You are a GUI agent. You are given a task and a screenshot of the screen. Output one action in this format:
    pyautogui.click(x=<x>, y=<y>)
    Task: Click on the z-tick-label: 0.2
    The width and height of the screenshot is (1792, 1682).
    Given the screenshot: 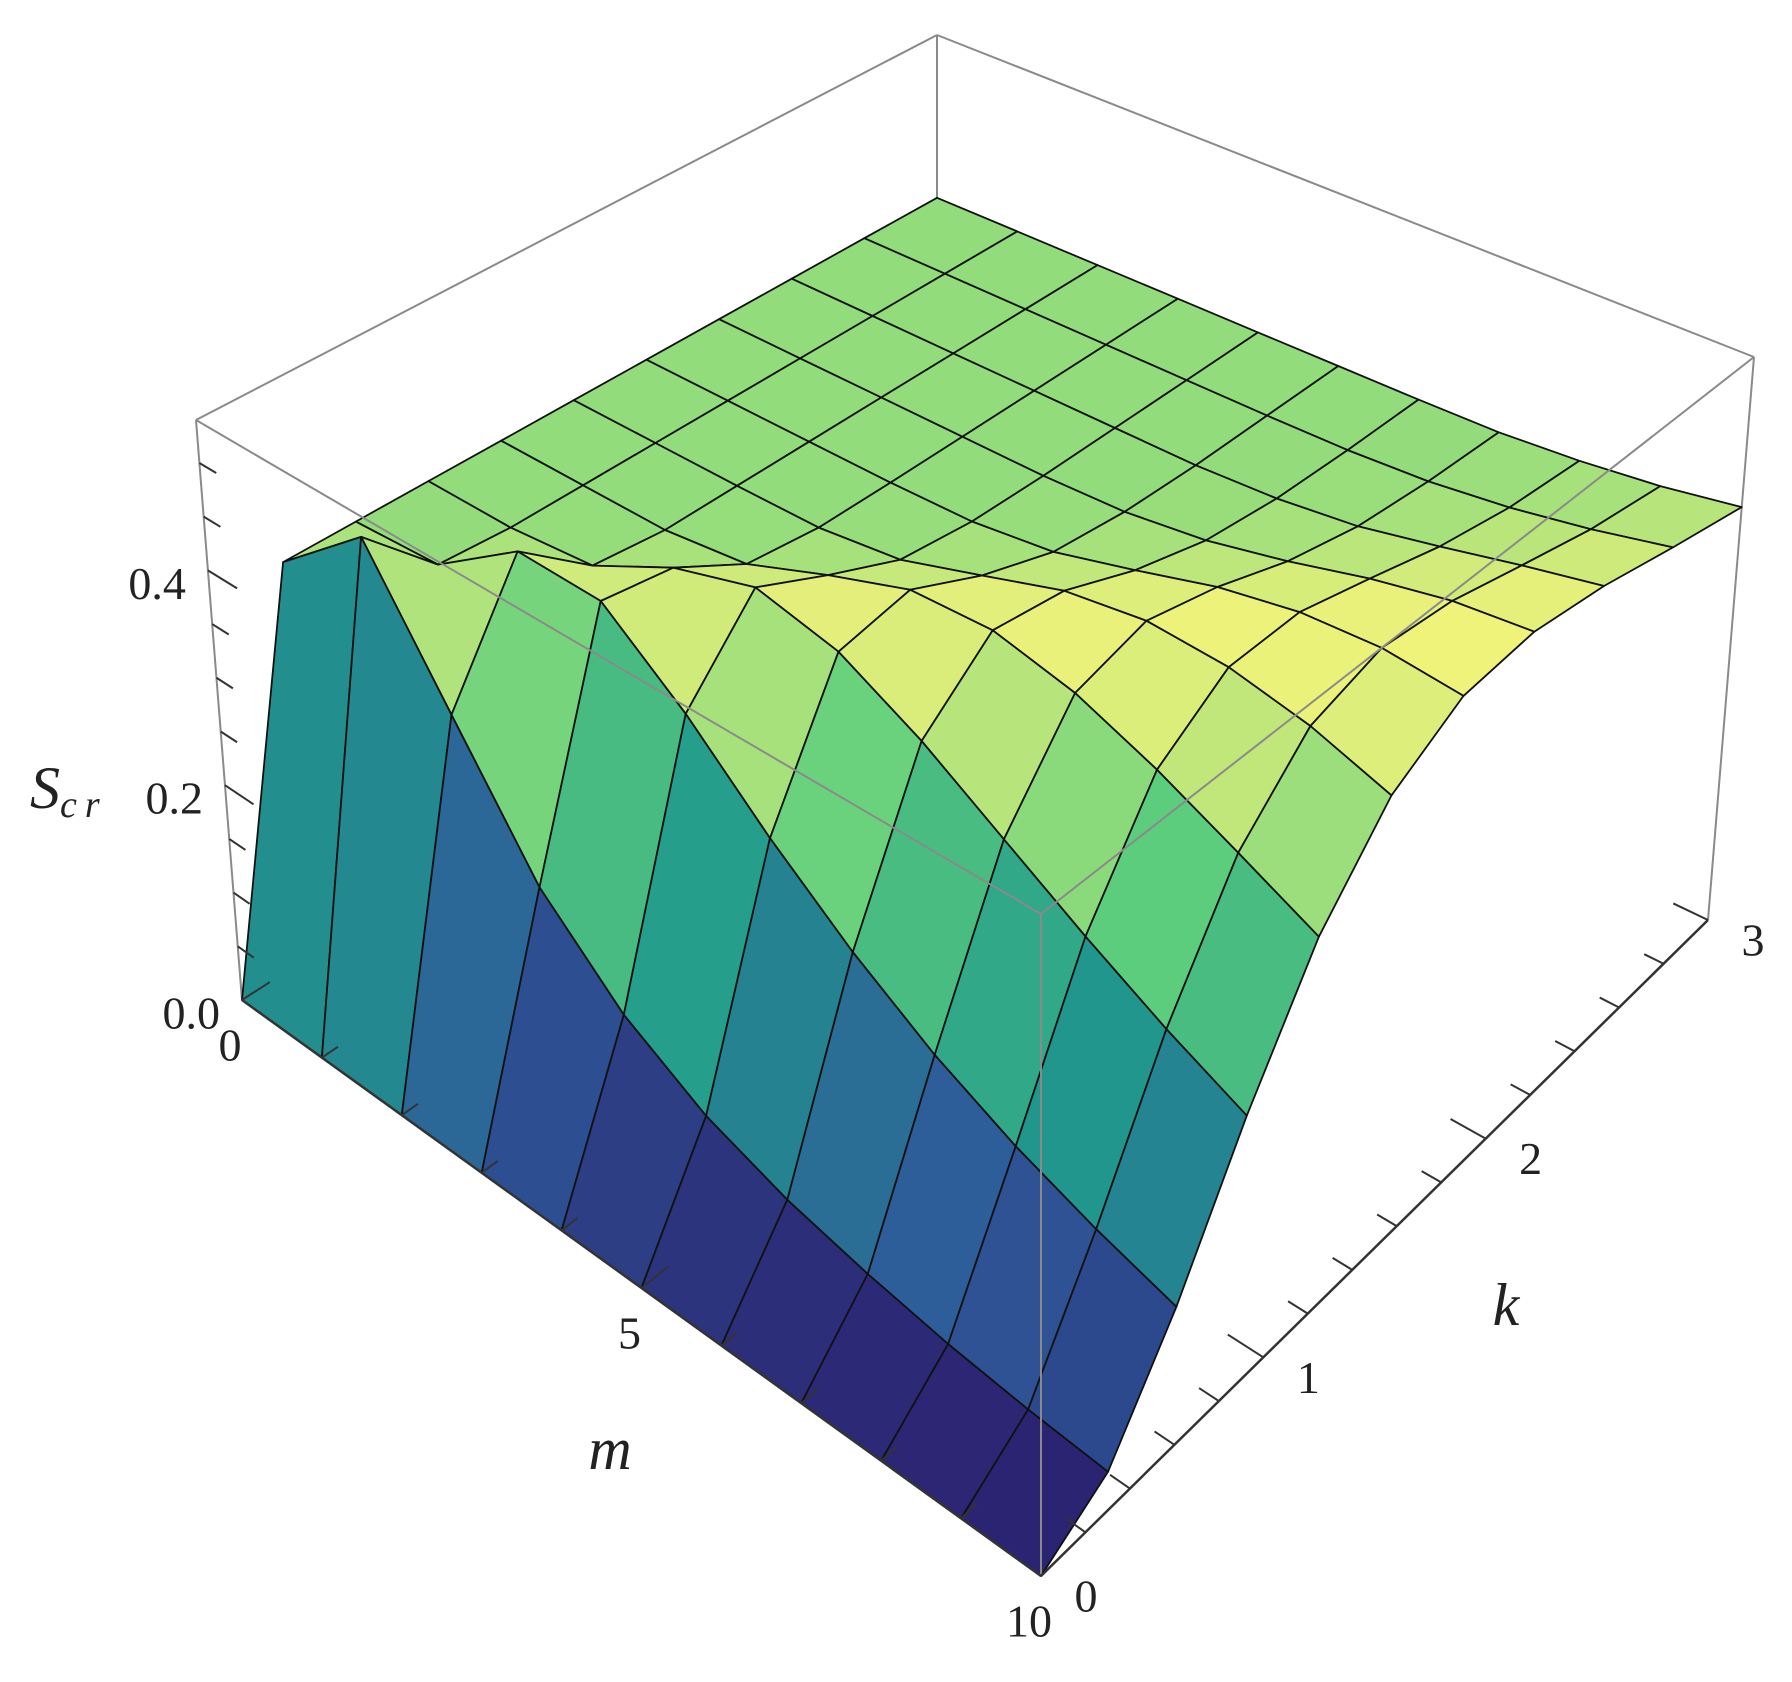 What is the action you would take?
    pyautogui.click(x=174, y=798)
    